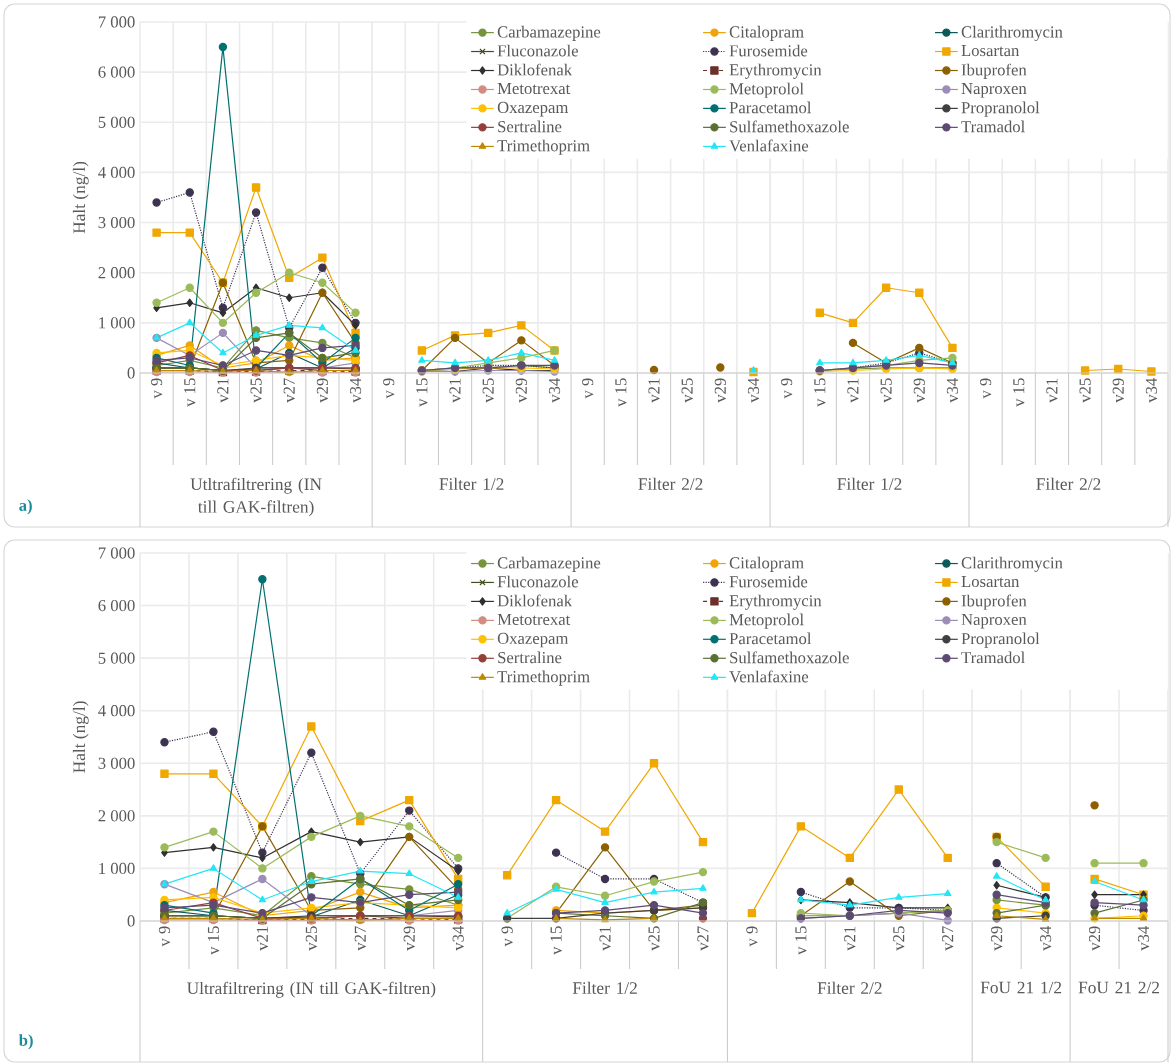 Image resolution: width=1172 pixels, height=1064 pixels. I want to click on legend-label: Citalopram, so click(766, 564).